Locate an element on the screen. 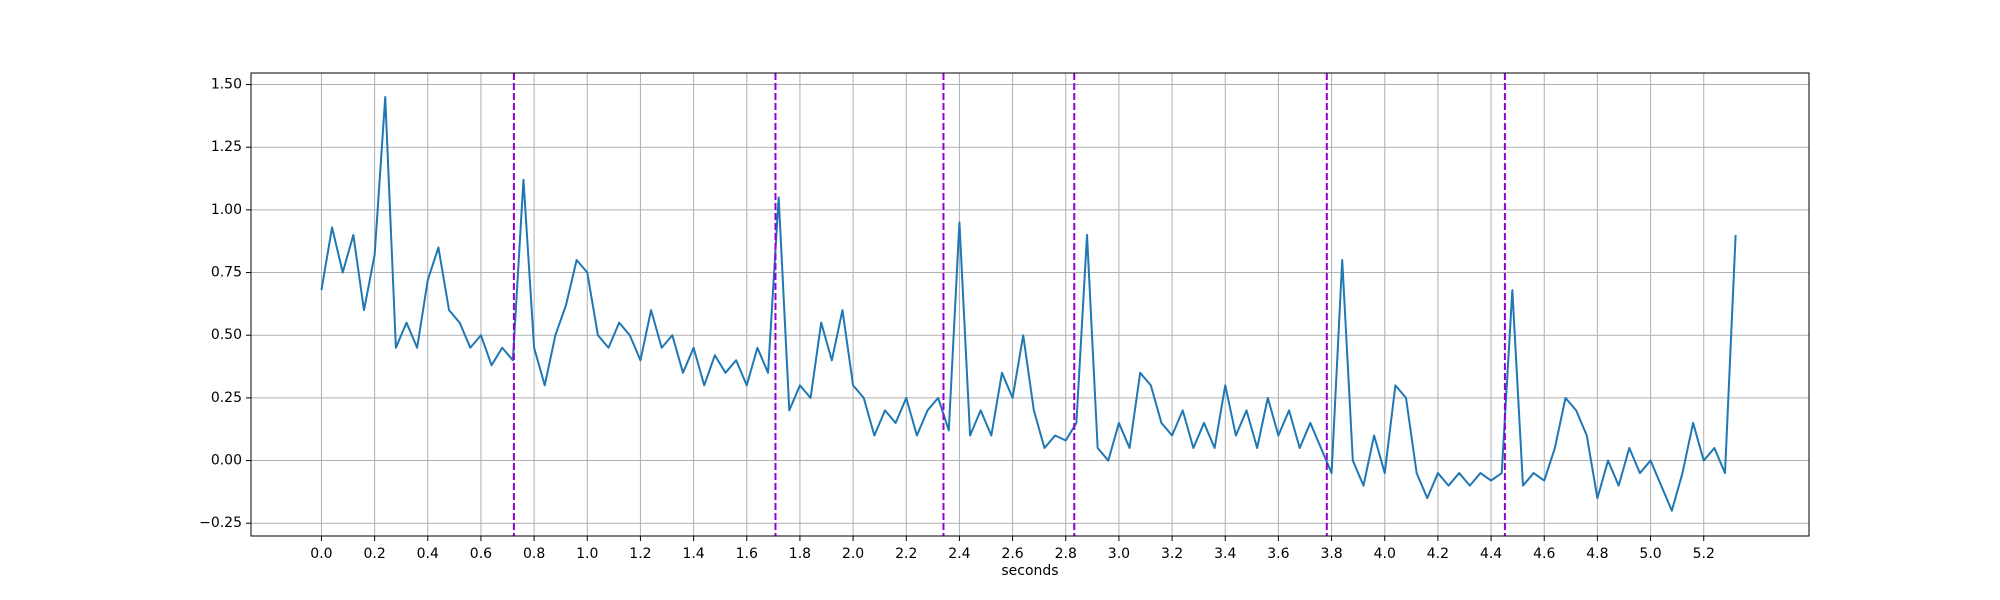 This screenshot has width=2000, height=600. x-tick-label: 3.2 is located at coordinates (1172, 554).